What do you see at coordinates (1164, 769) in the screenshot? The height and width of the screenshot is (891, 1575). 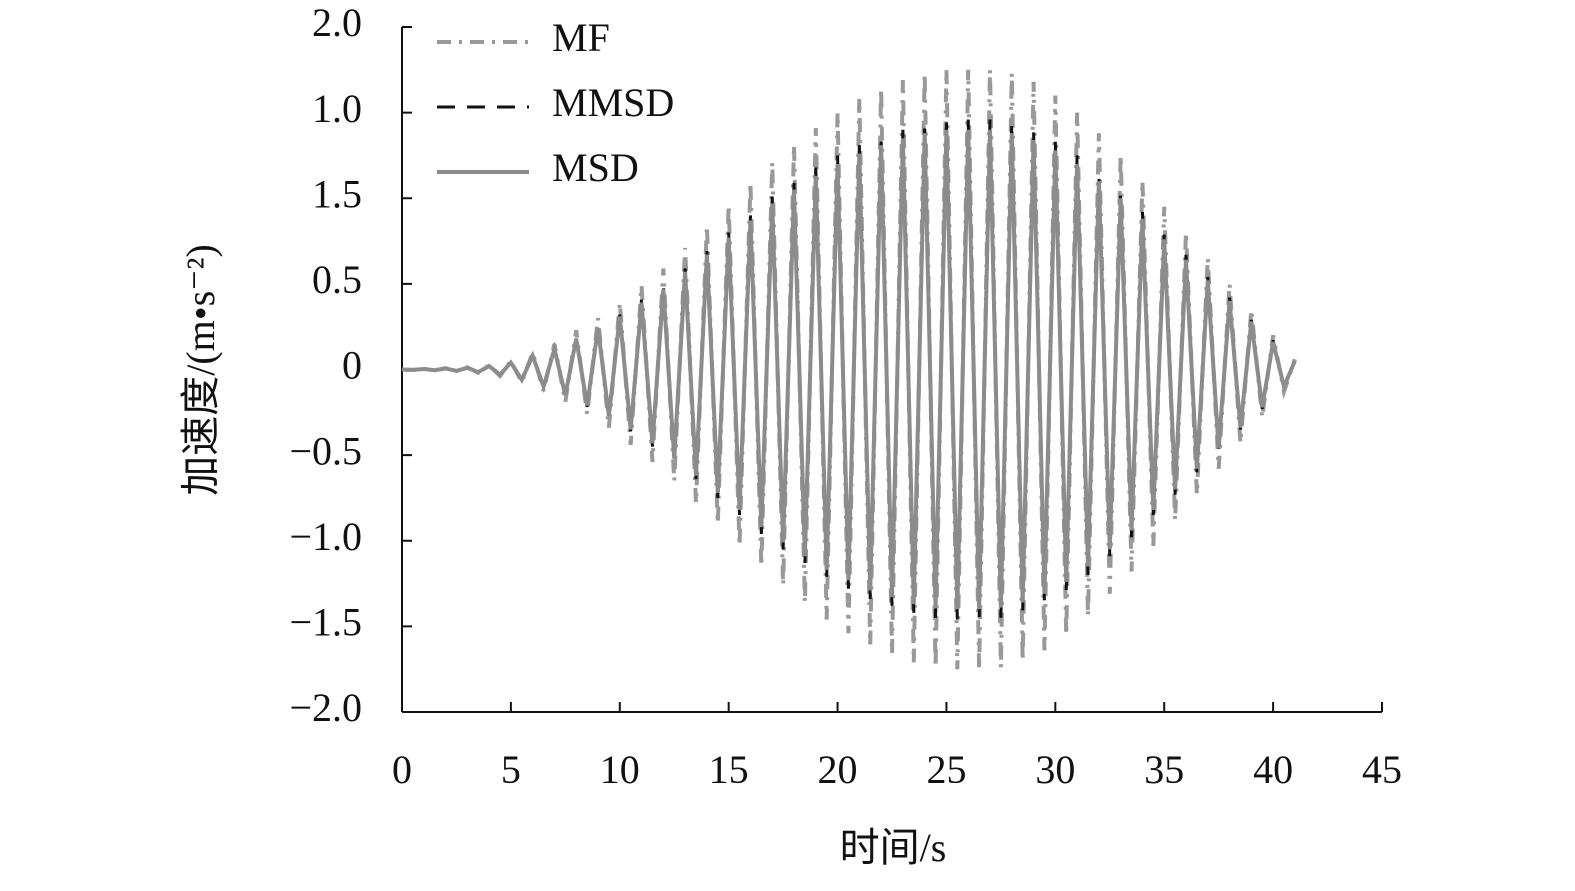 I see `x-tick-label: 35` at bounding box center [1164, 769].